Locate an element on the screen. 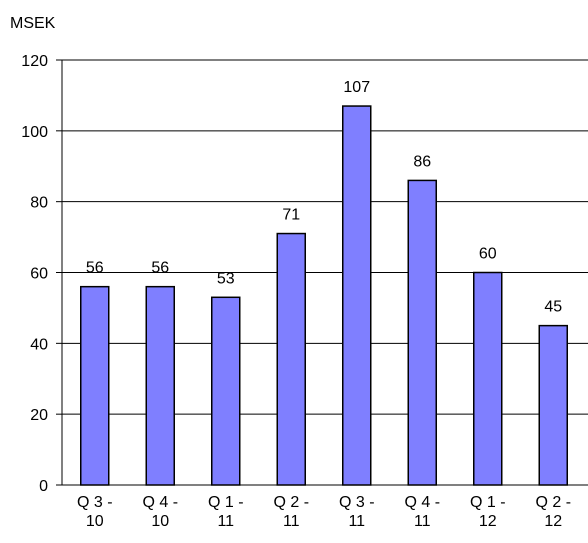 The height and width of the screenshot is (543, 588). y-tick-label: 20 is located at coordinates (39, 415).